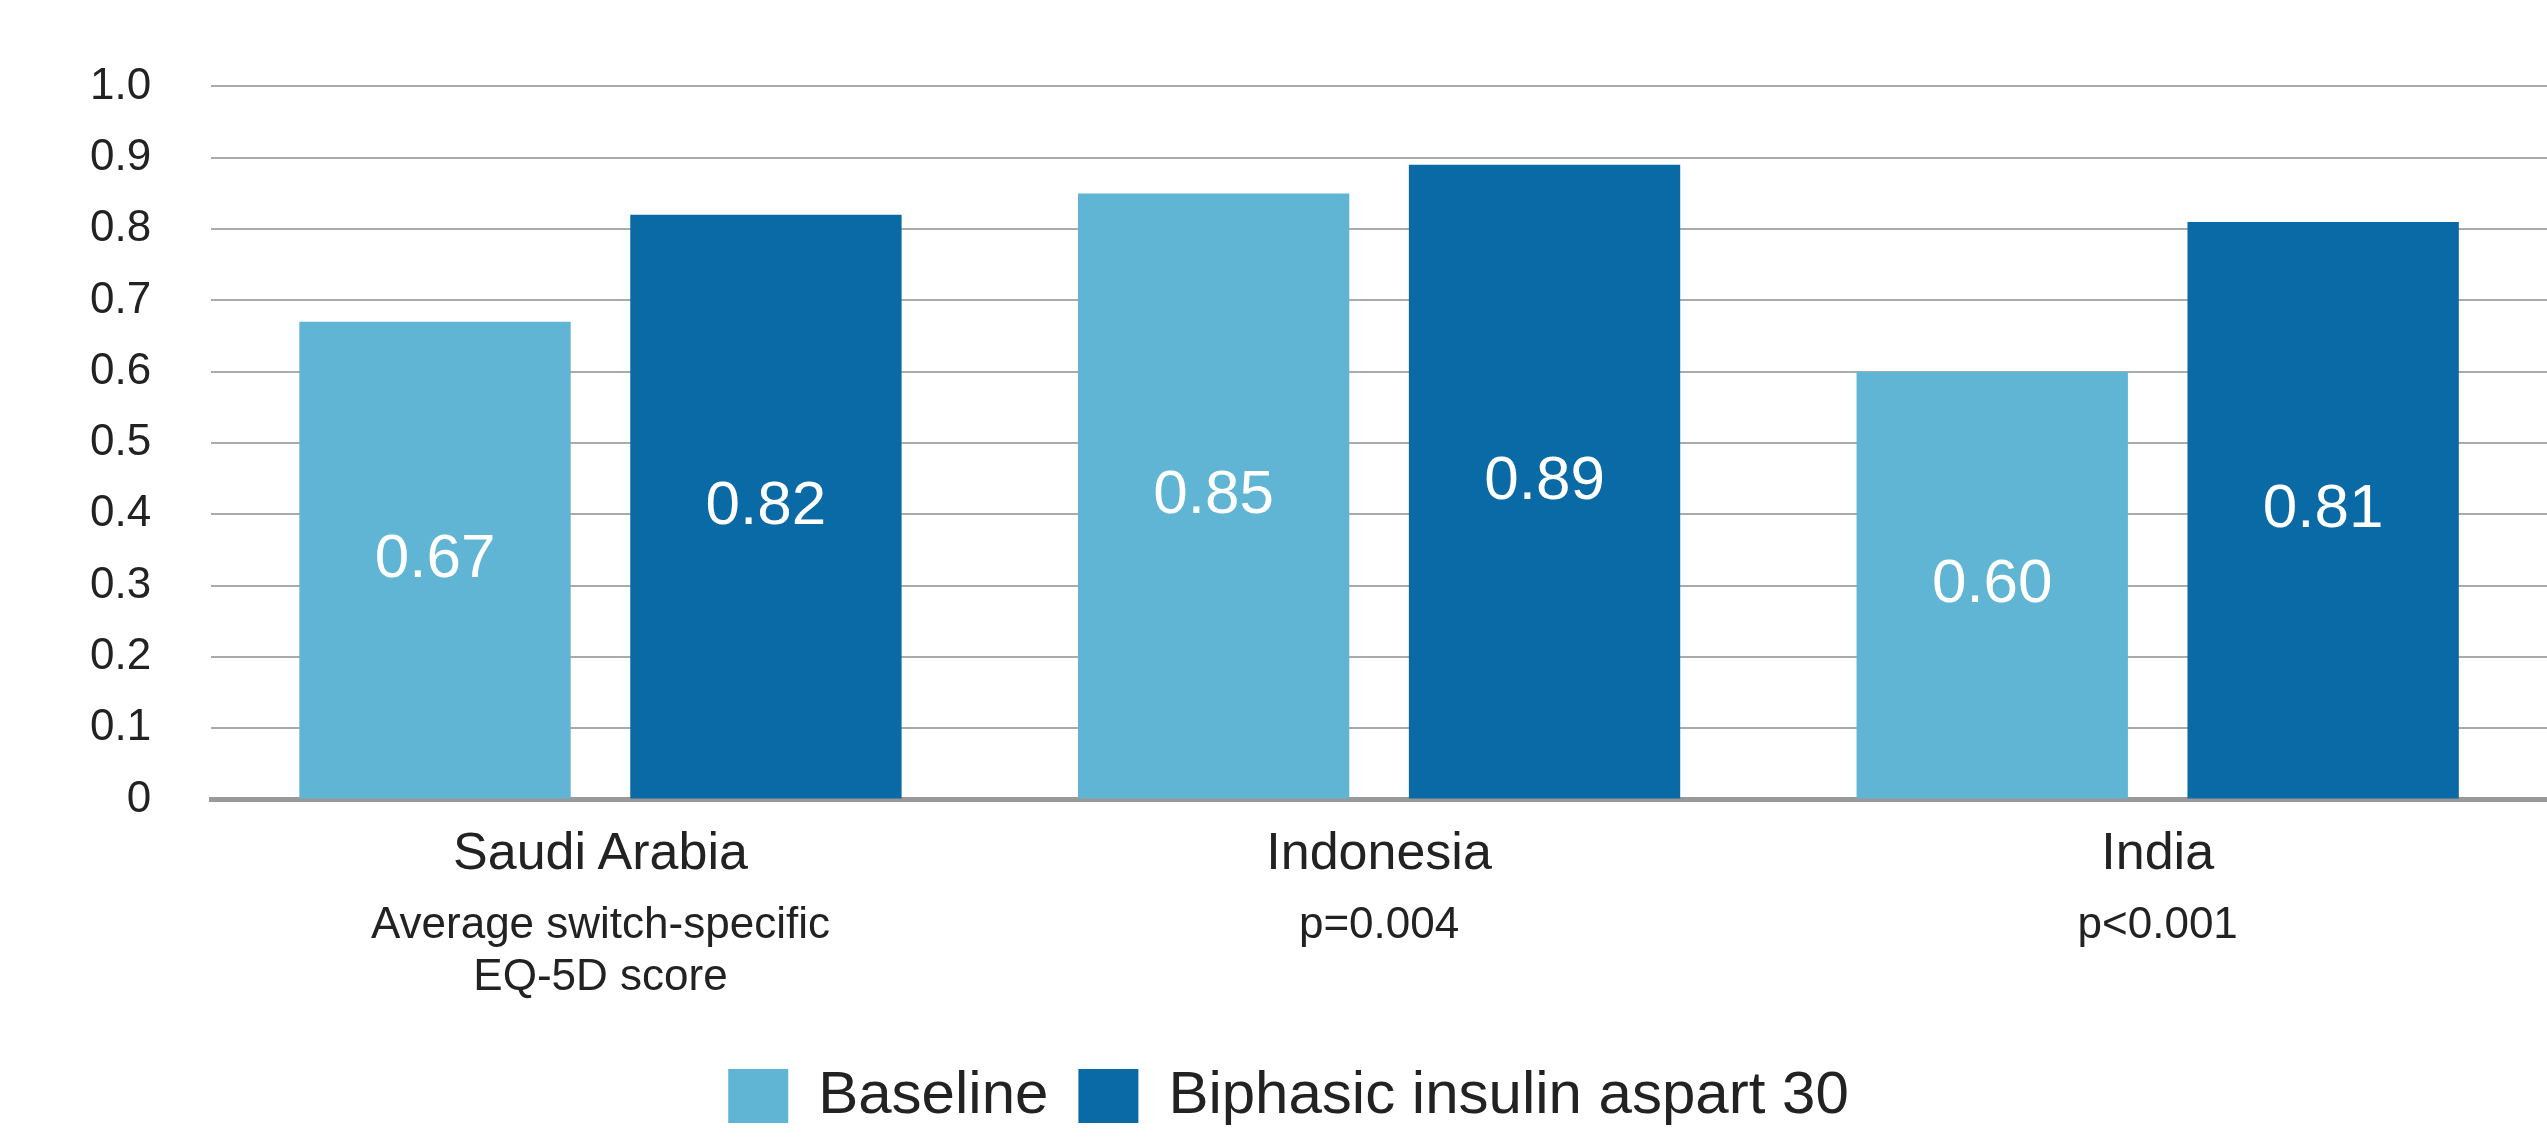  I want to click on y-tick-label: 0.5, so click(120, 440).